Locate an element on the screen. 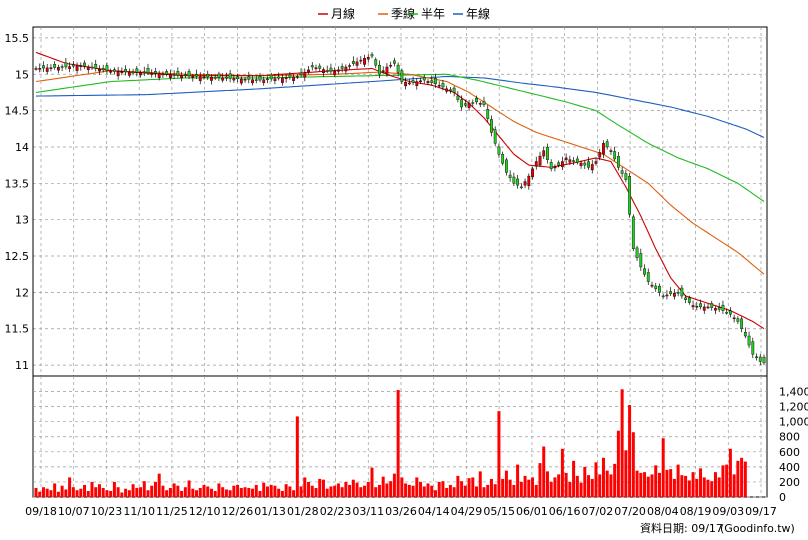 The image size is (808, 540). volume-y-axis: 0 200 400 600 800 1,000 1,200 1,400 is located at coordinates (793, 445).